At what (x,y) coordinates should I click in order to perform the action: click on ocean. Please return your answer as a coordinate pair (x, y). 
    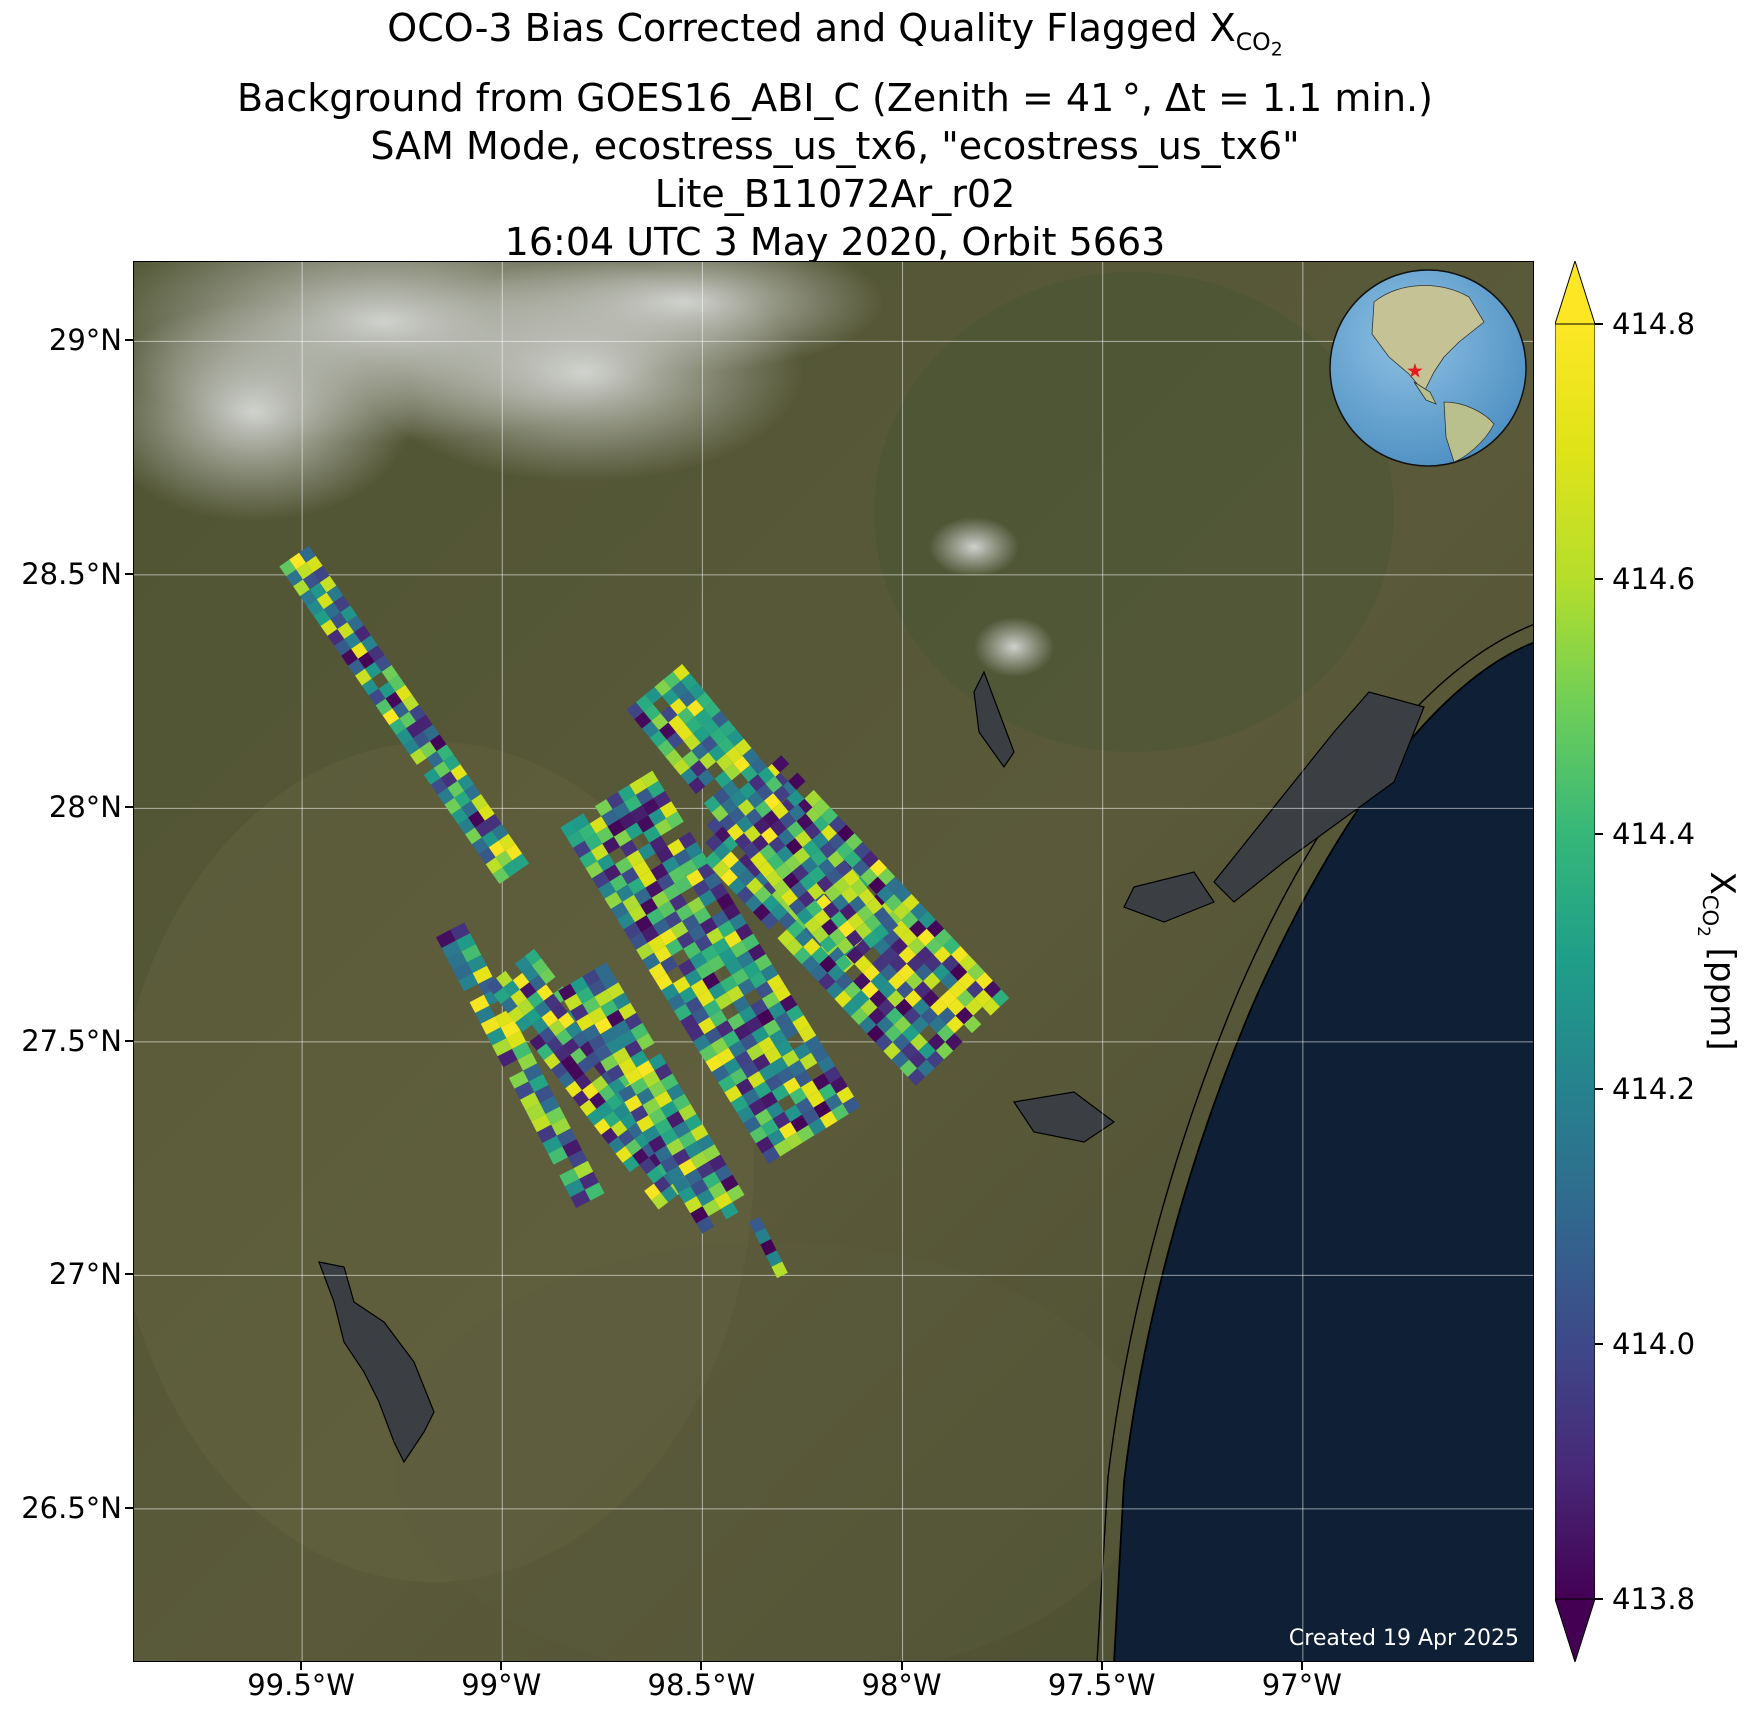
    Looking at the image, I should click on (1323, 1151).